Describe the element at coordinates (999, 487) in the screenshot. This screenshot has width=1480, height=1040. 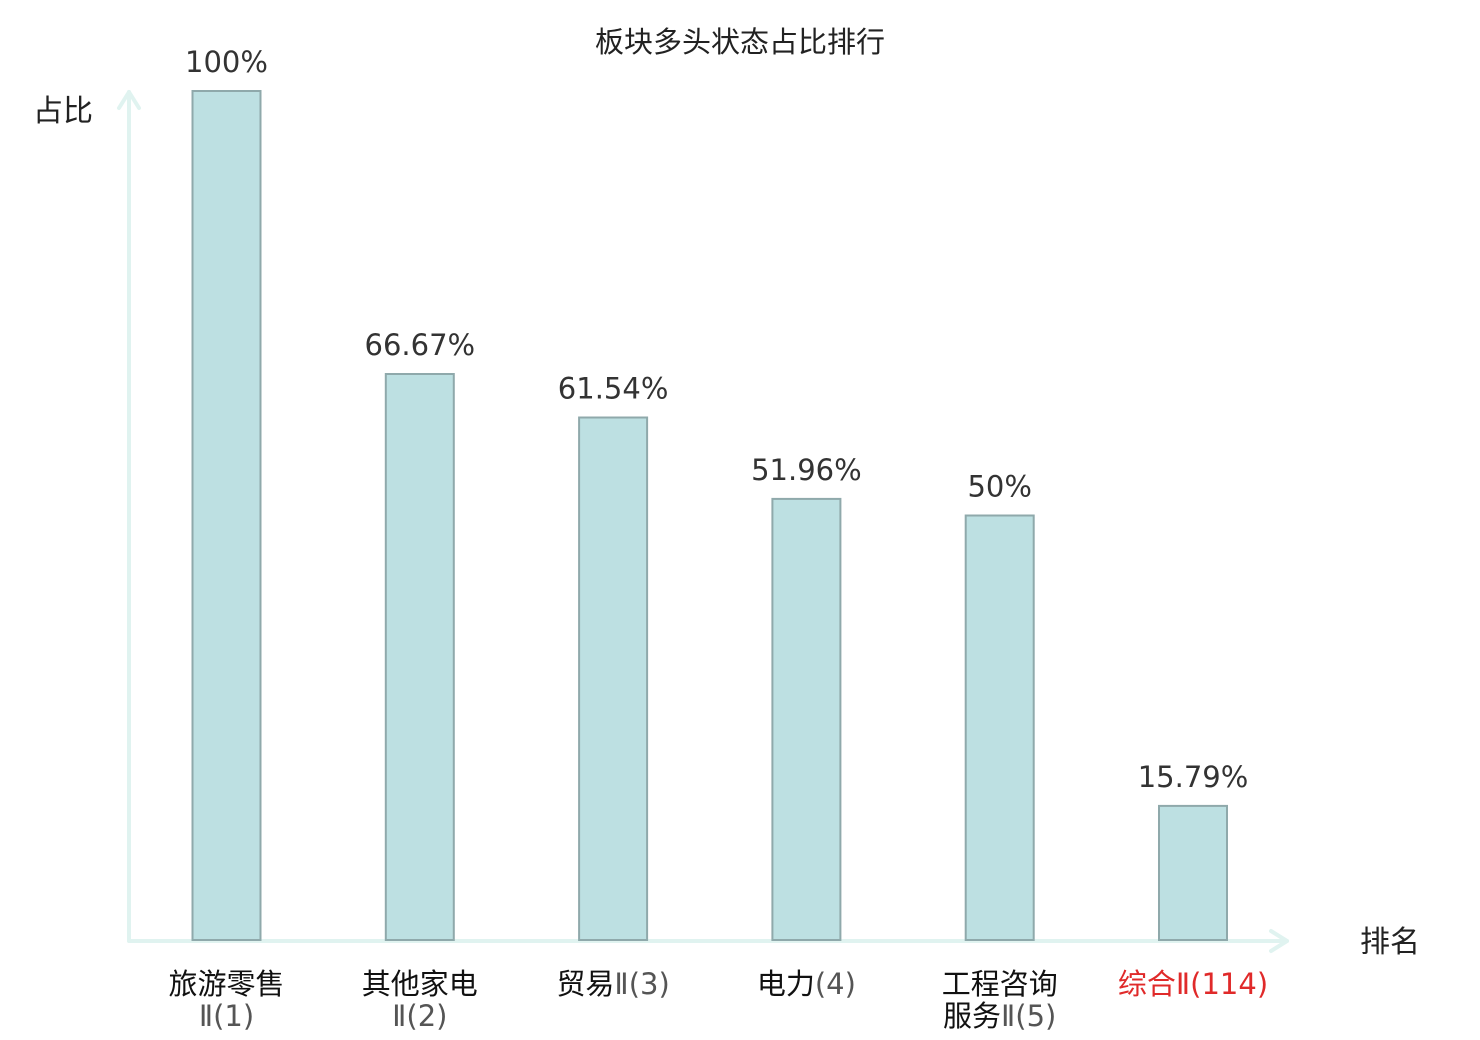
I see `value-label-5: 50%` at that location.